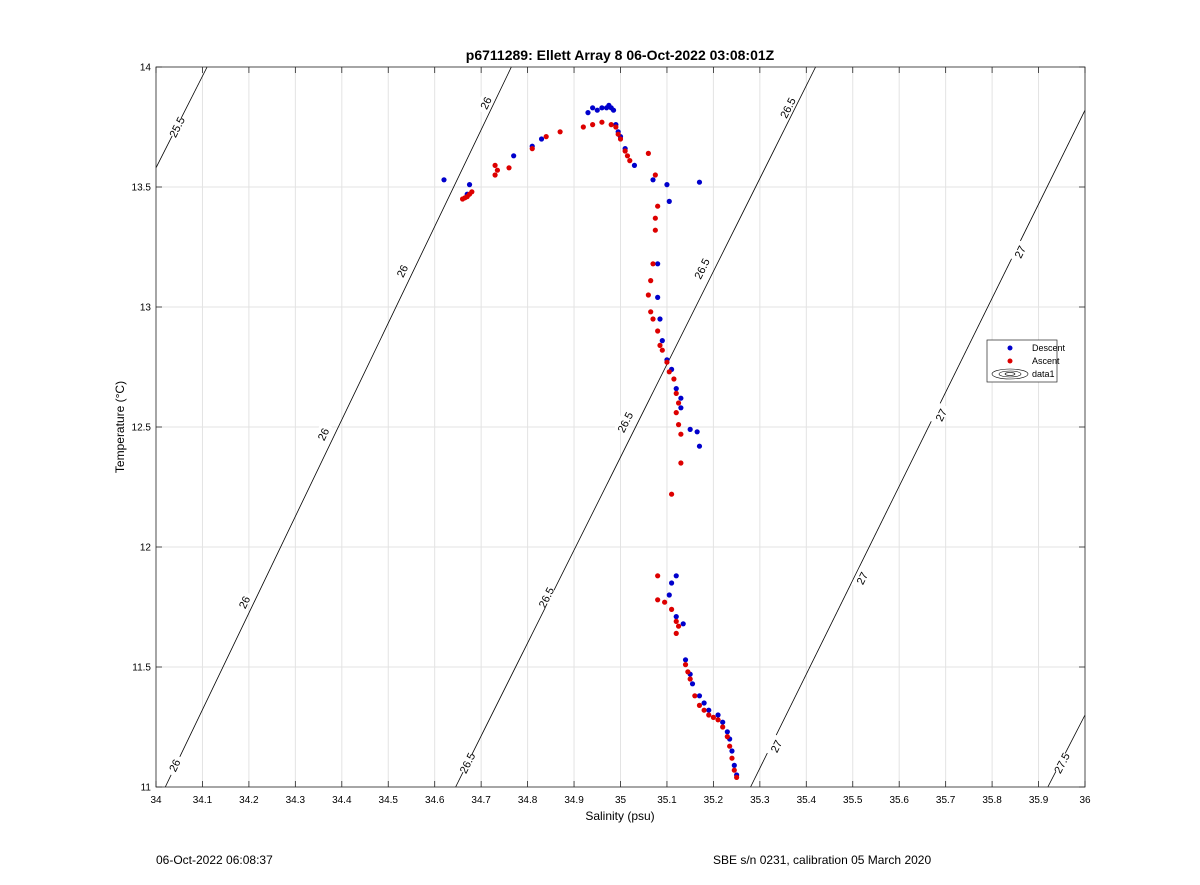 The image size is (1200, 885). I want to click on x-tick-label: 34.8, so click(528, 800).